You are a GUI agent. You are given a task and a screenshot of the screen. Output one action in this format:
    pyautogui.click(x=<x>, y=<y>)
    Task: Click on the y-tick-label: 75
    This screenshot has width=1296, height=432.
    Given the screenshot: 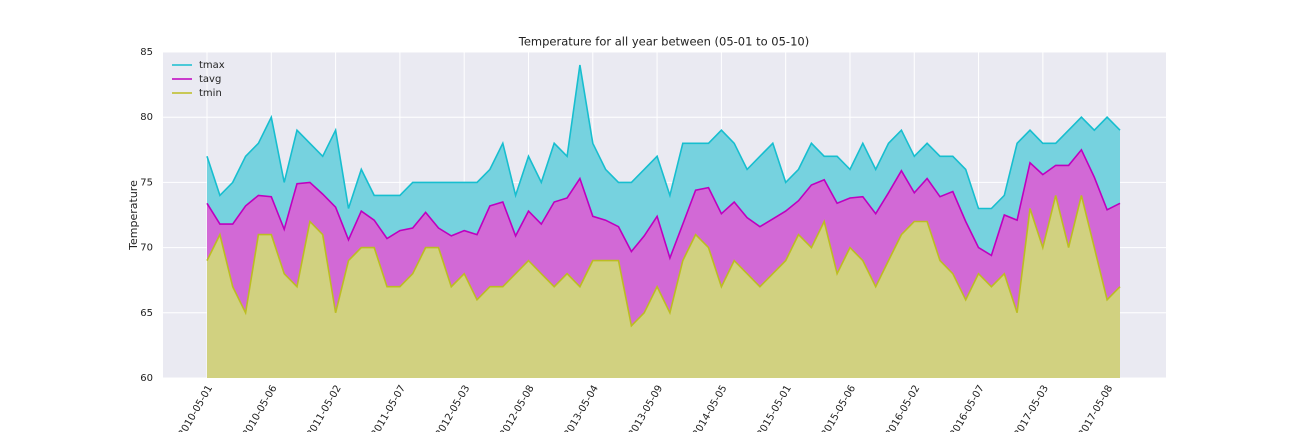 What is the action you would take?
    pyautogui.click(x=146, y=182)
    